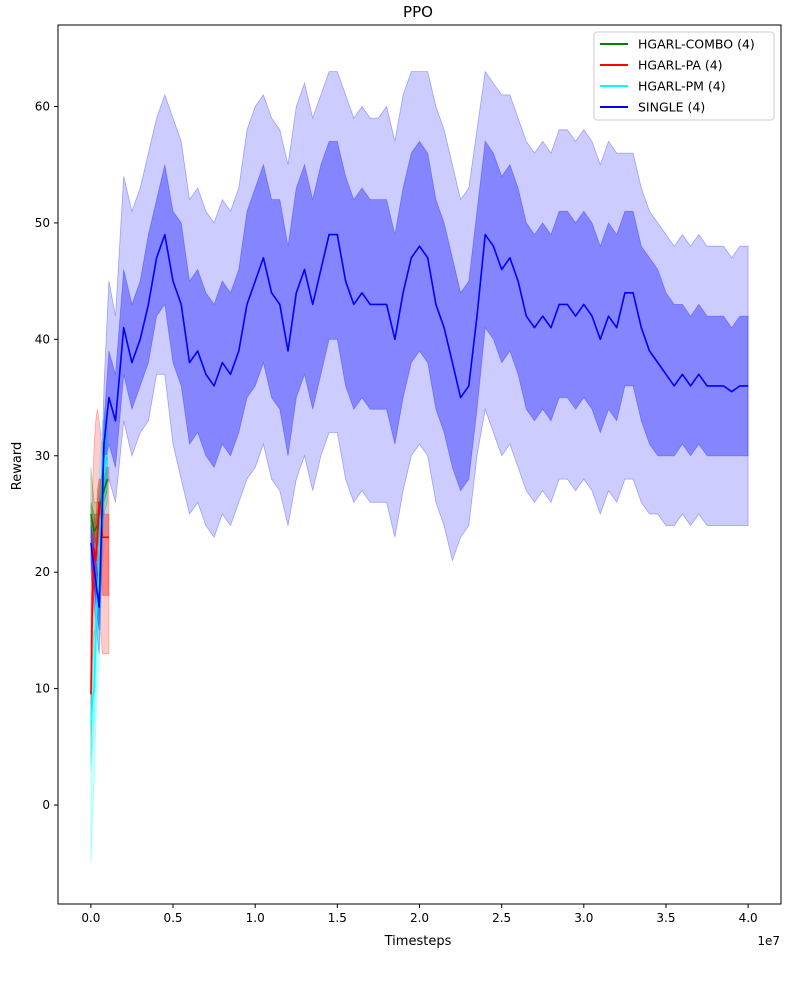 The image size is (800, 1004). I want to click on x-offset-label: 1e7, so click(768, 941).